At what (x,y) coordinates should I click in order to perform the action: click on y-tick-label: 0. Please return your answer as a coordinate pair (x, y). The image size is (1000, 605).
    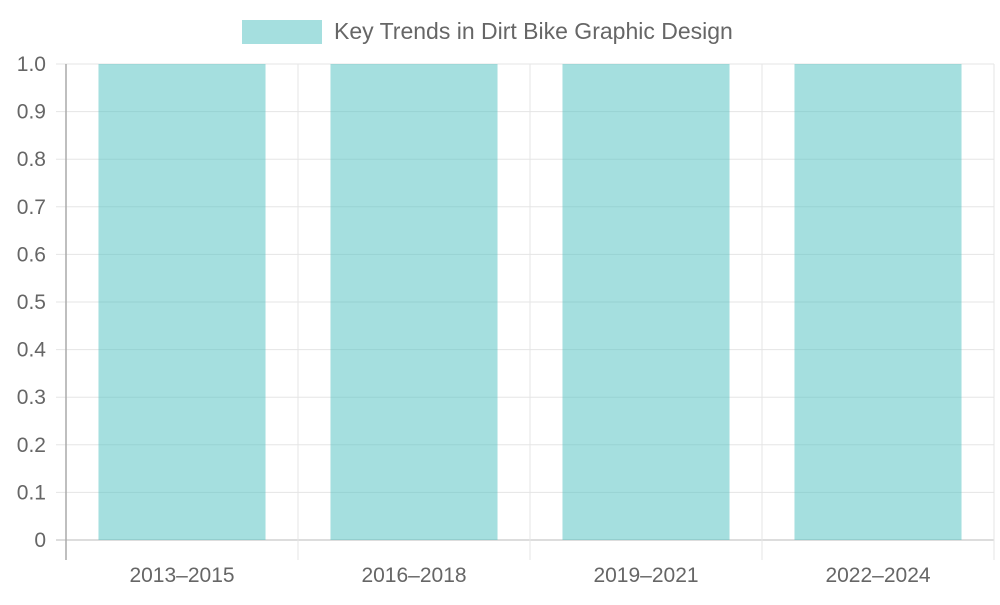
    Looking at the image, I should click on (40, 540).